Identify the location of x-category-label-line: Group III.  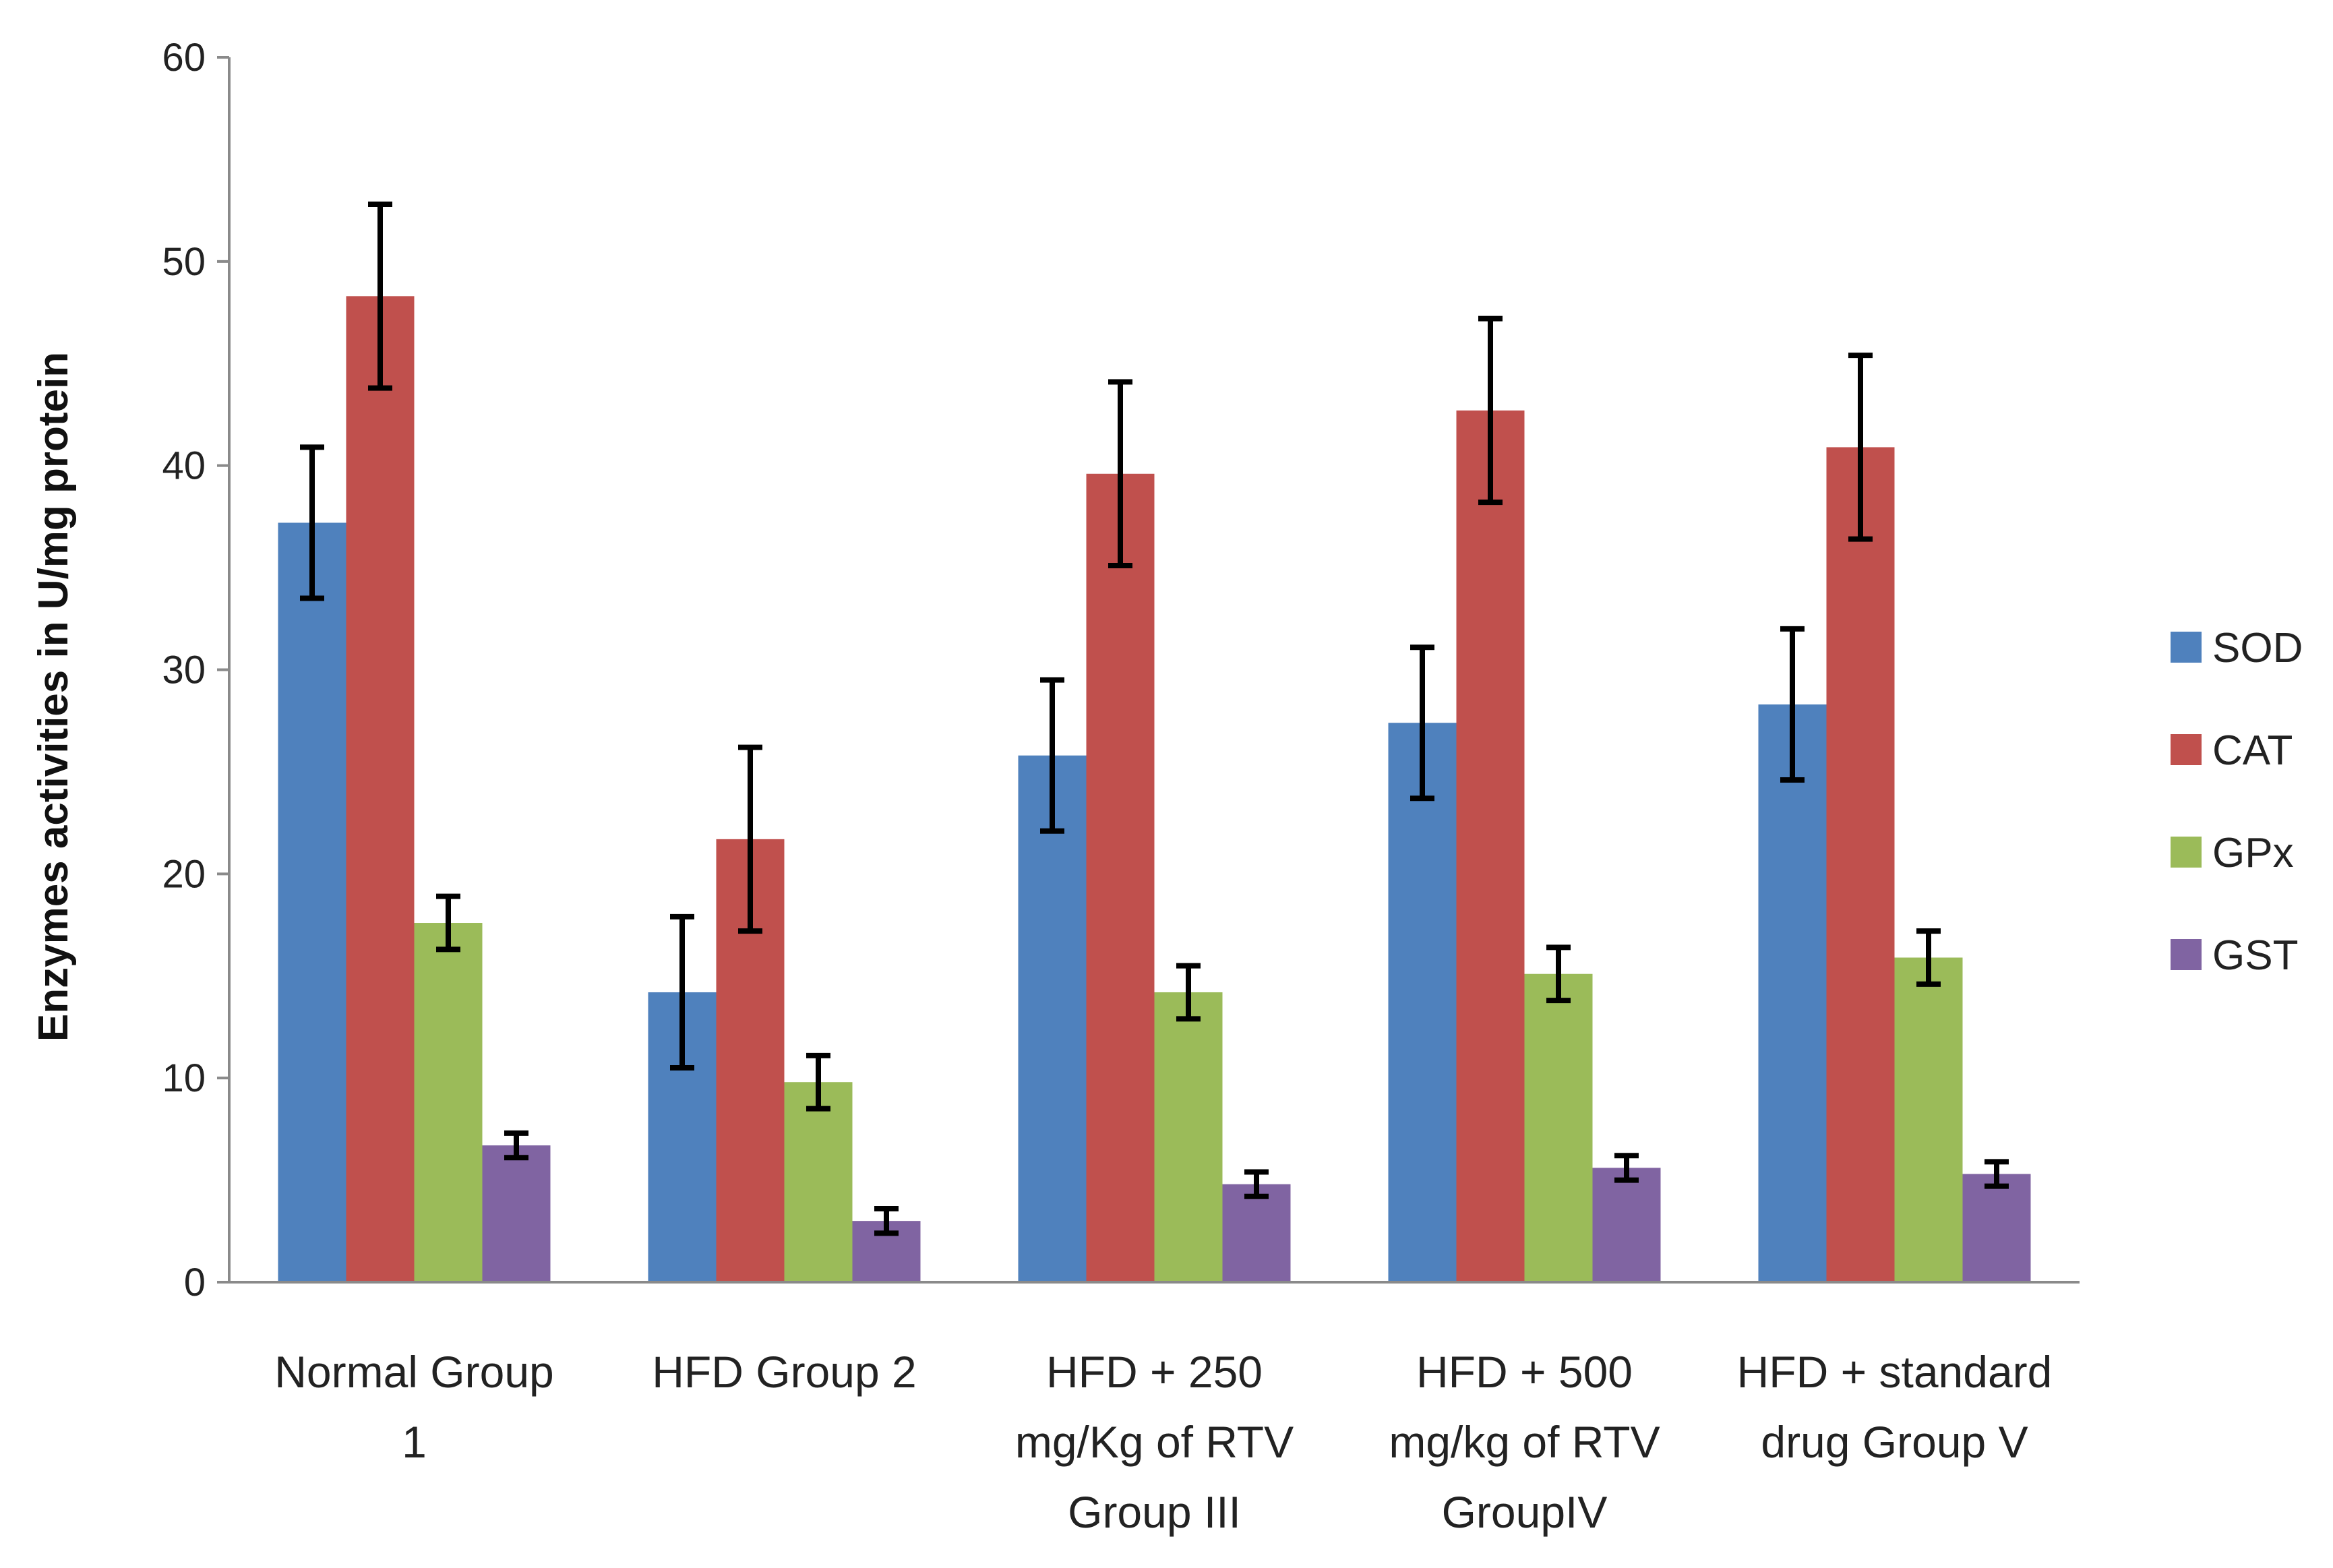
(1154, 1512).